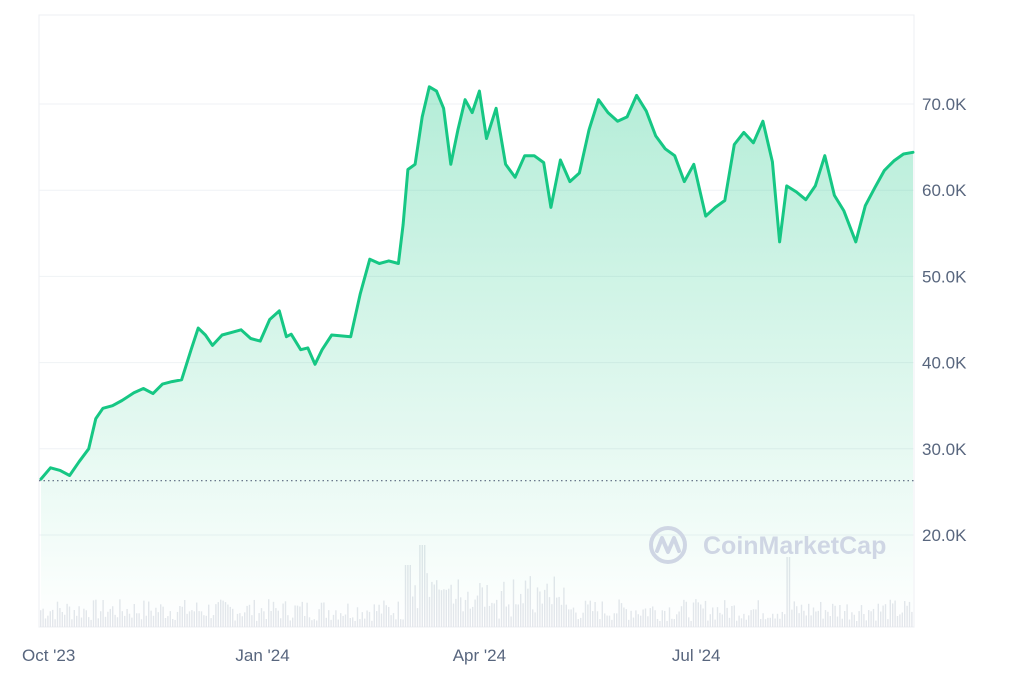  Describe the element at coordinates (944, 535) in the screenshot. I see `y-tick-label: 20.0K` at that location.